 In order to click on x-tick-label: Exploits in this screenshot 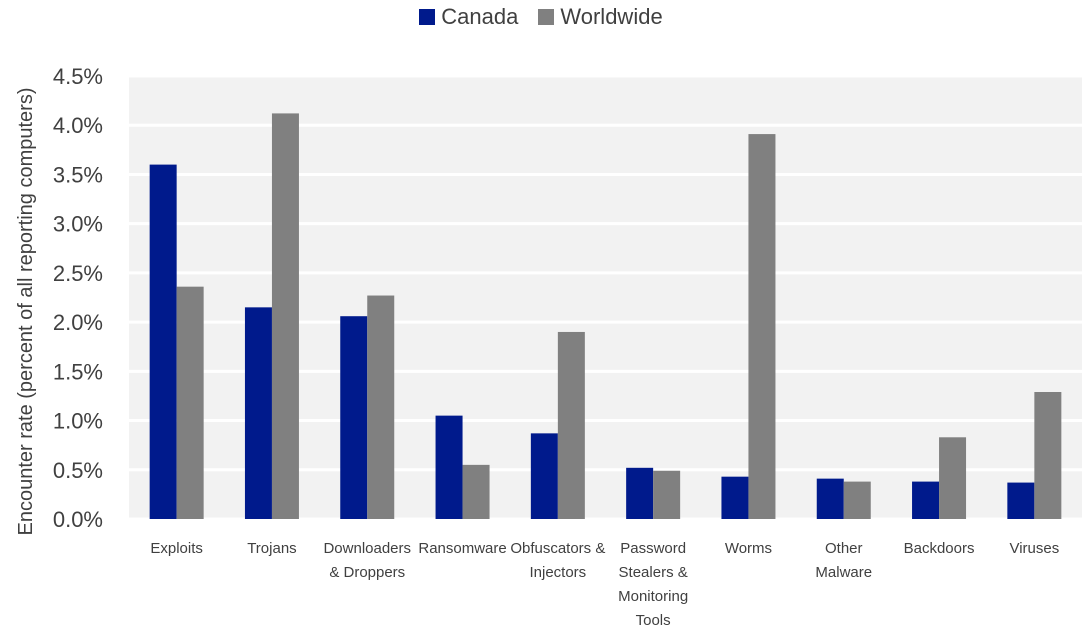, I will do `click(176, 548)`.